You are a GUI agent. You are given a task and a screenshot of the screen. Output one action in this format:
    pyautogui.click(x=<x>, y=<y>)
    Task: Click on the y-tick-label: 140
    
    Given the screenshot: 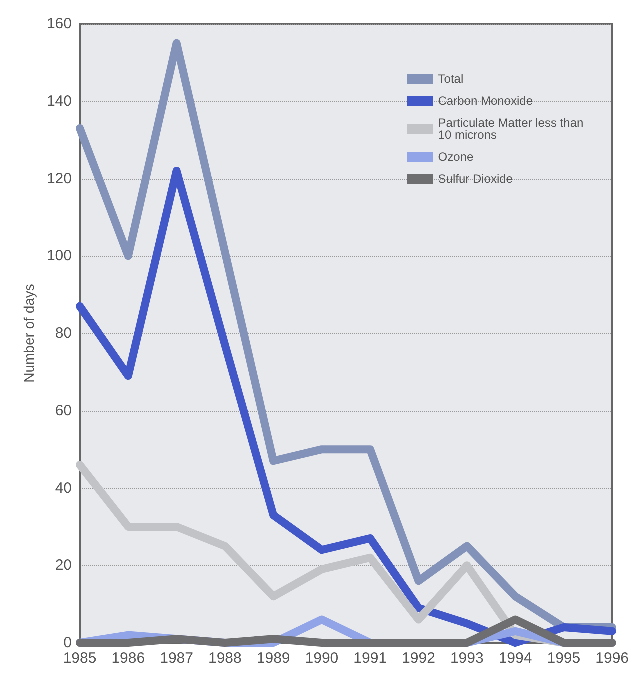 What is the action you would take?
    pyautogui.click(x=59, y=101)
    